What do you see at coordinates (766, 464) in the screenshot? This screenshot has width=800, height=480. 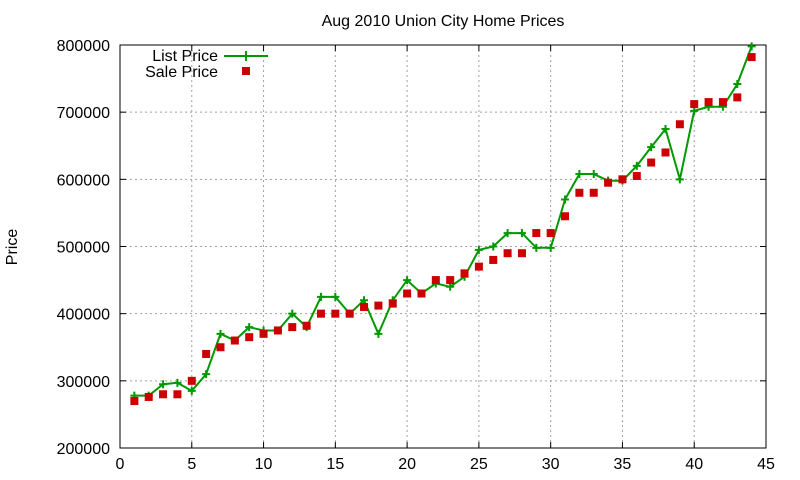 I see `x-tick-label: 45` at bounding box center [766, 464].